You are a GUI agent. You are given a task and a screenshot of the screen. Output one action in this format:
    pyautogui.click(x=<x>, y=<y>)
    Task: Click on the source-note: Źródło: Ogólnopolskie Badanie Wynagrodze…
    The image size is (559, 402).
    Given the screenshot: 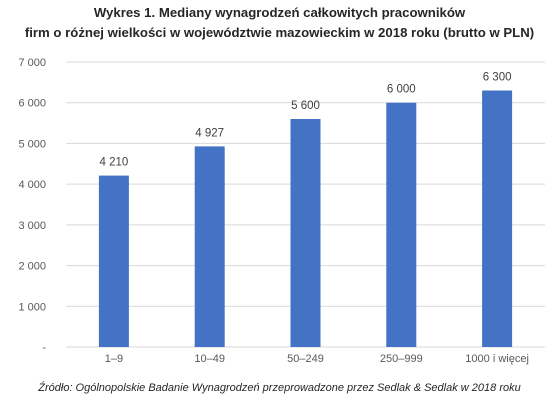 What is the action you would take?
    pyautogui.click(x=279, y=388)
    